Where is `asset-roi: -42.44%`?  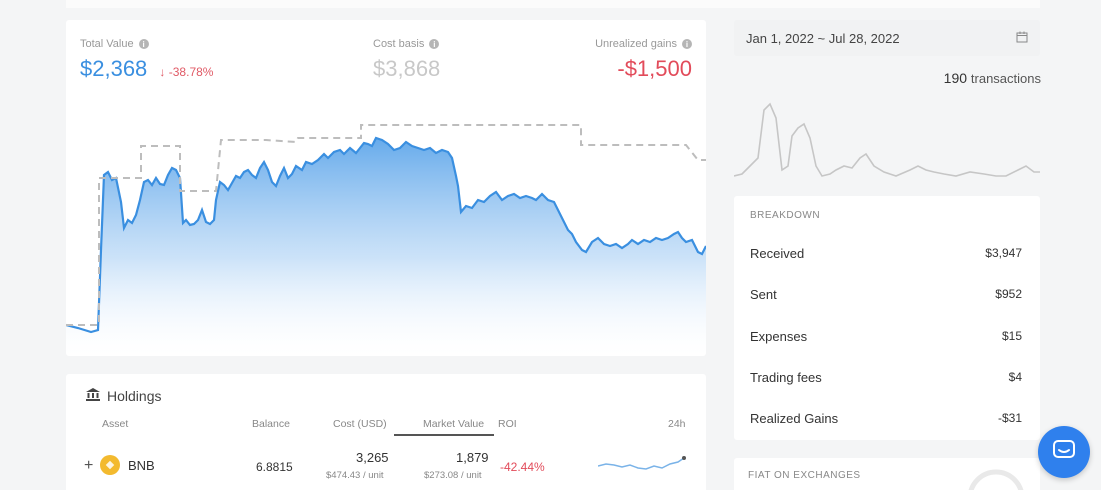
asset-roi: -42.44% is located at coordinates (522, 467).